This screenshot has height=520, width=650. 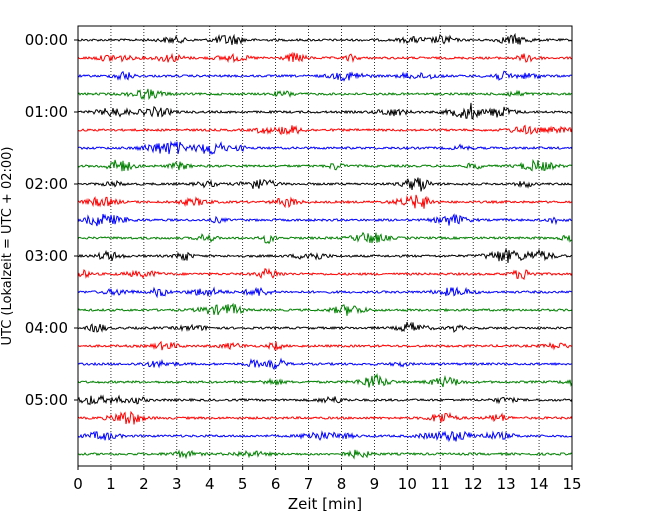 I want to click on y-tick-label: 00:00, so click(x=46, y=40).